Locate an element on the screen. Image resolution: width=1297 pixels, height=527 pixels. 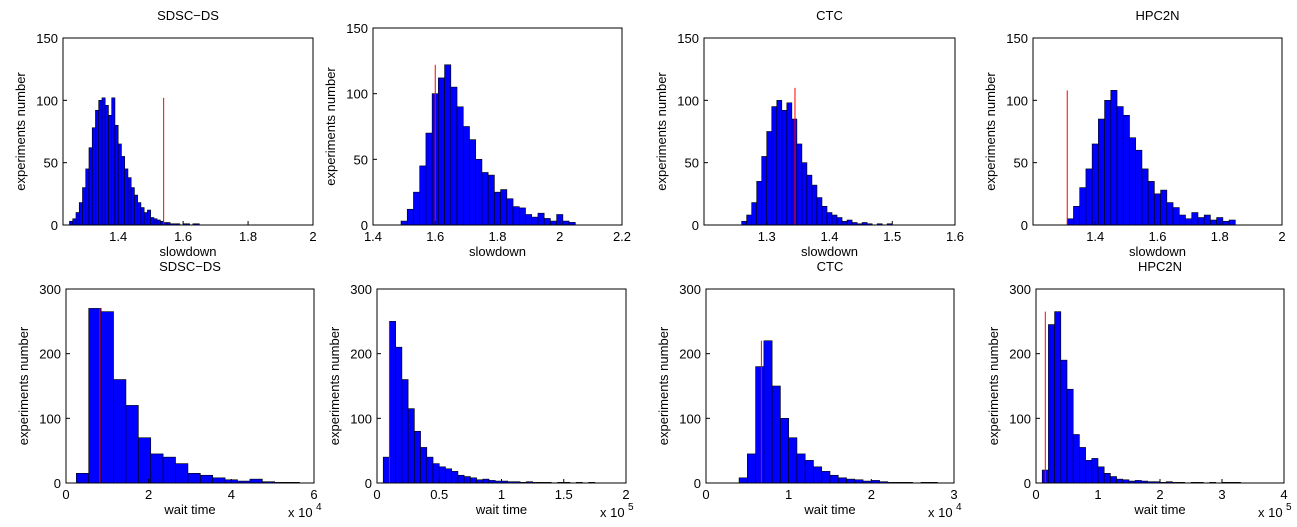
y-tick-label: 150 is located at coordinates (1017, 38).